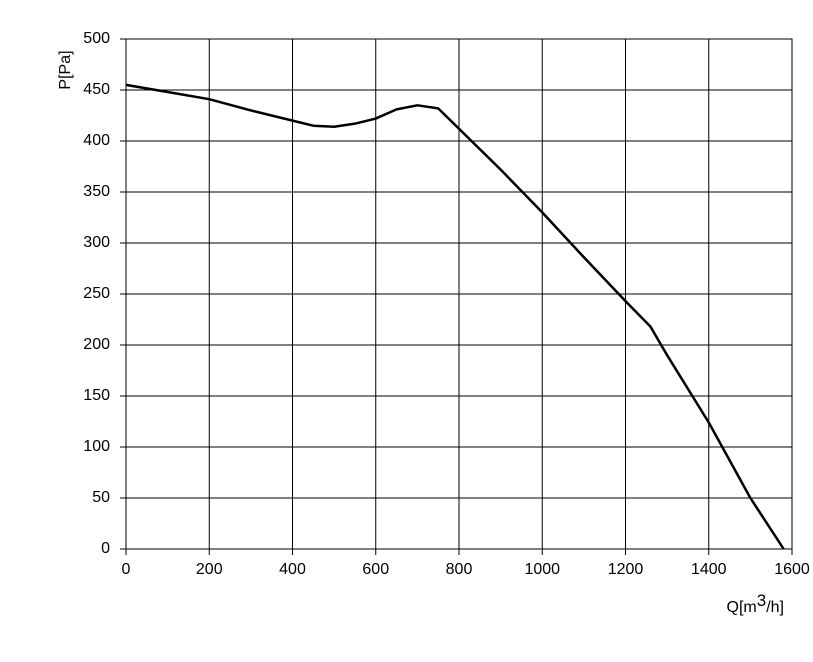 The width and height of the screenshot is (813, 662). I want to click on x-axis-label: Q[m3/h], so click(755, 603).